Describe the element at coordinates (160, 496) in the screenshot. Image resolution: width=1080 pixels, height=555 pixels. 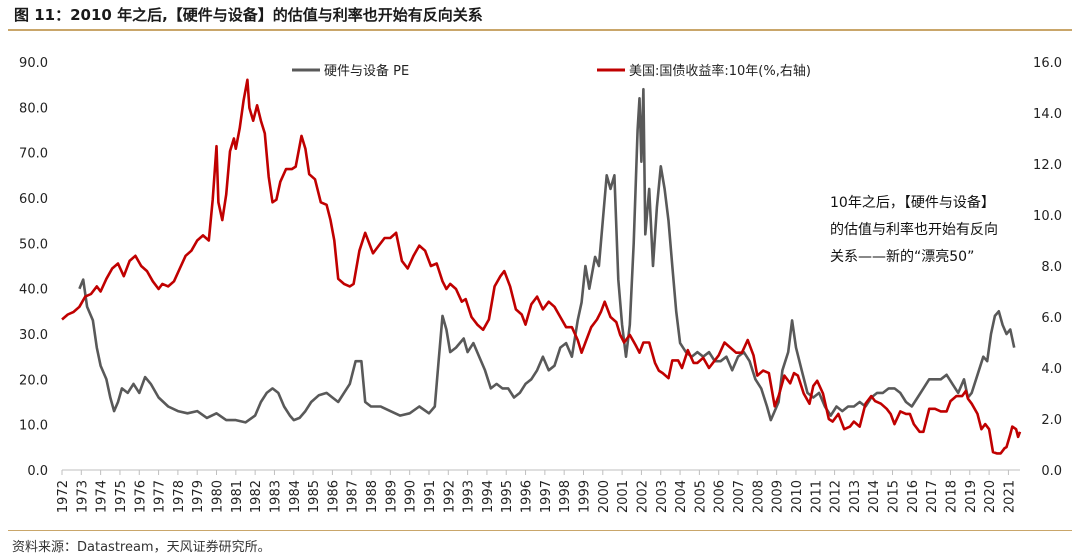
I see `x-tick-label: 1977` at that location.